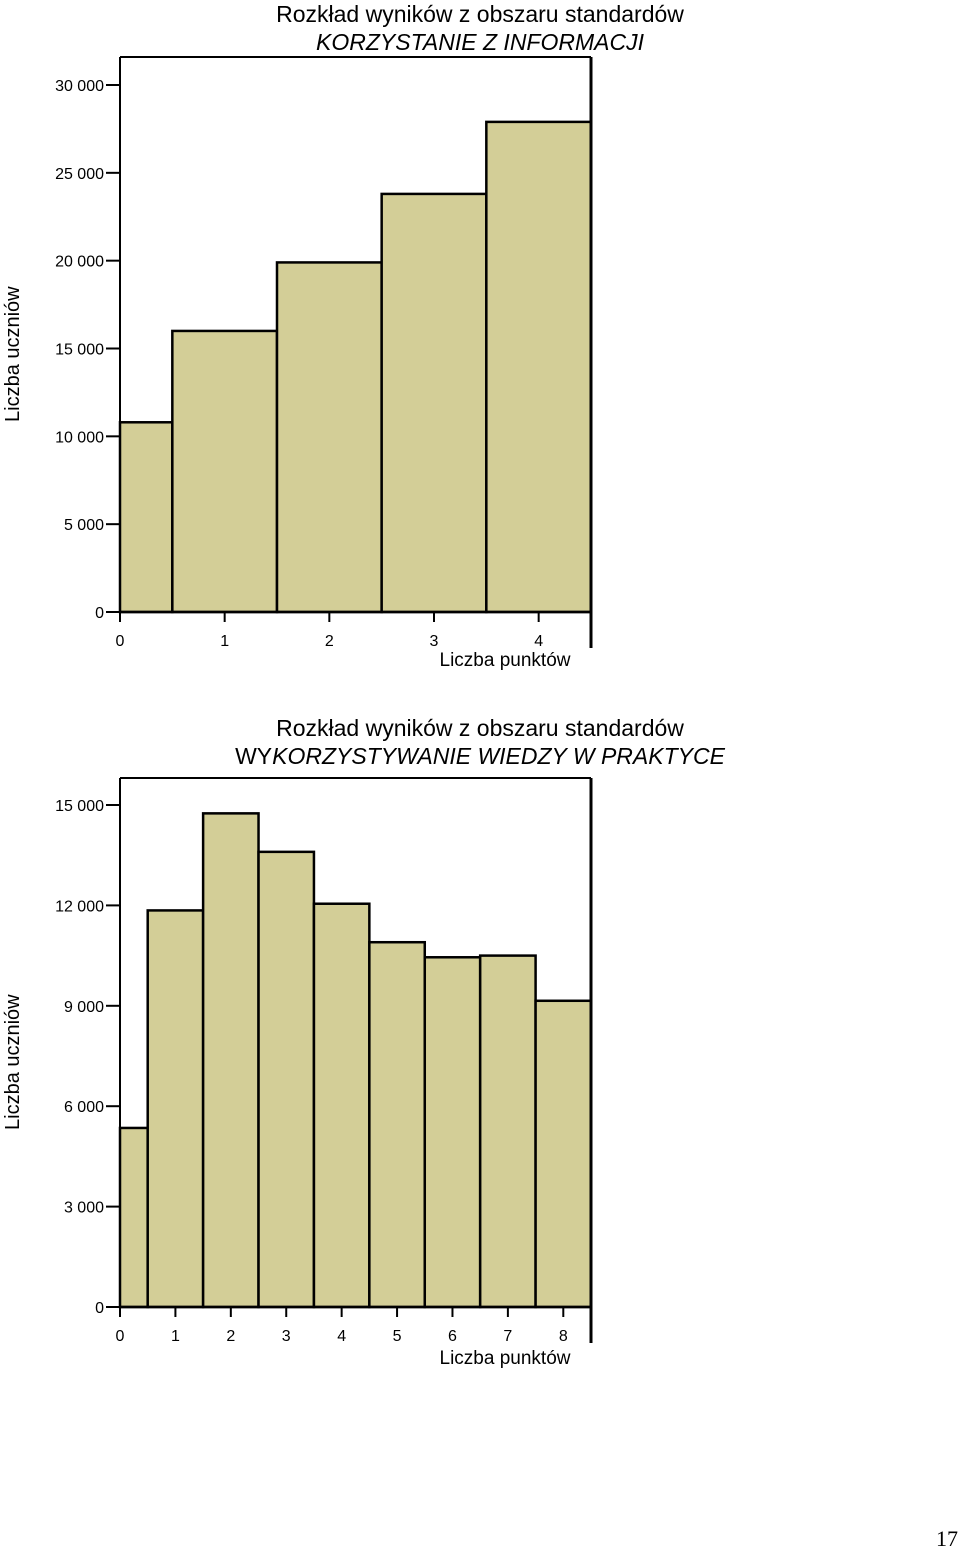 The image size is (960, 1554). I want to click on y-tick-label: 9 000, so click(84, 1007).